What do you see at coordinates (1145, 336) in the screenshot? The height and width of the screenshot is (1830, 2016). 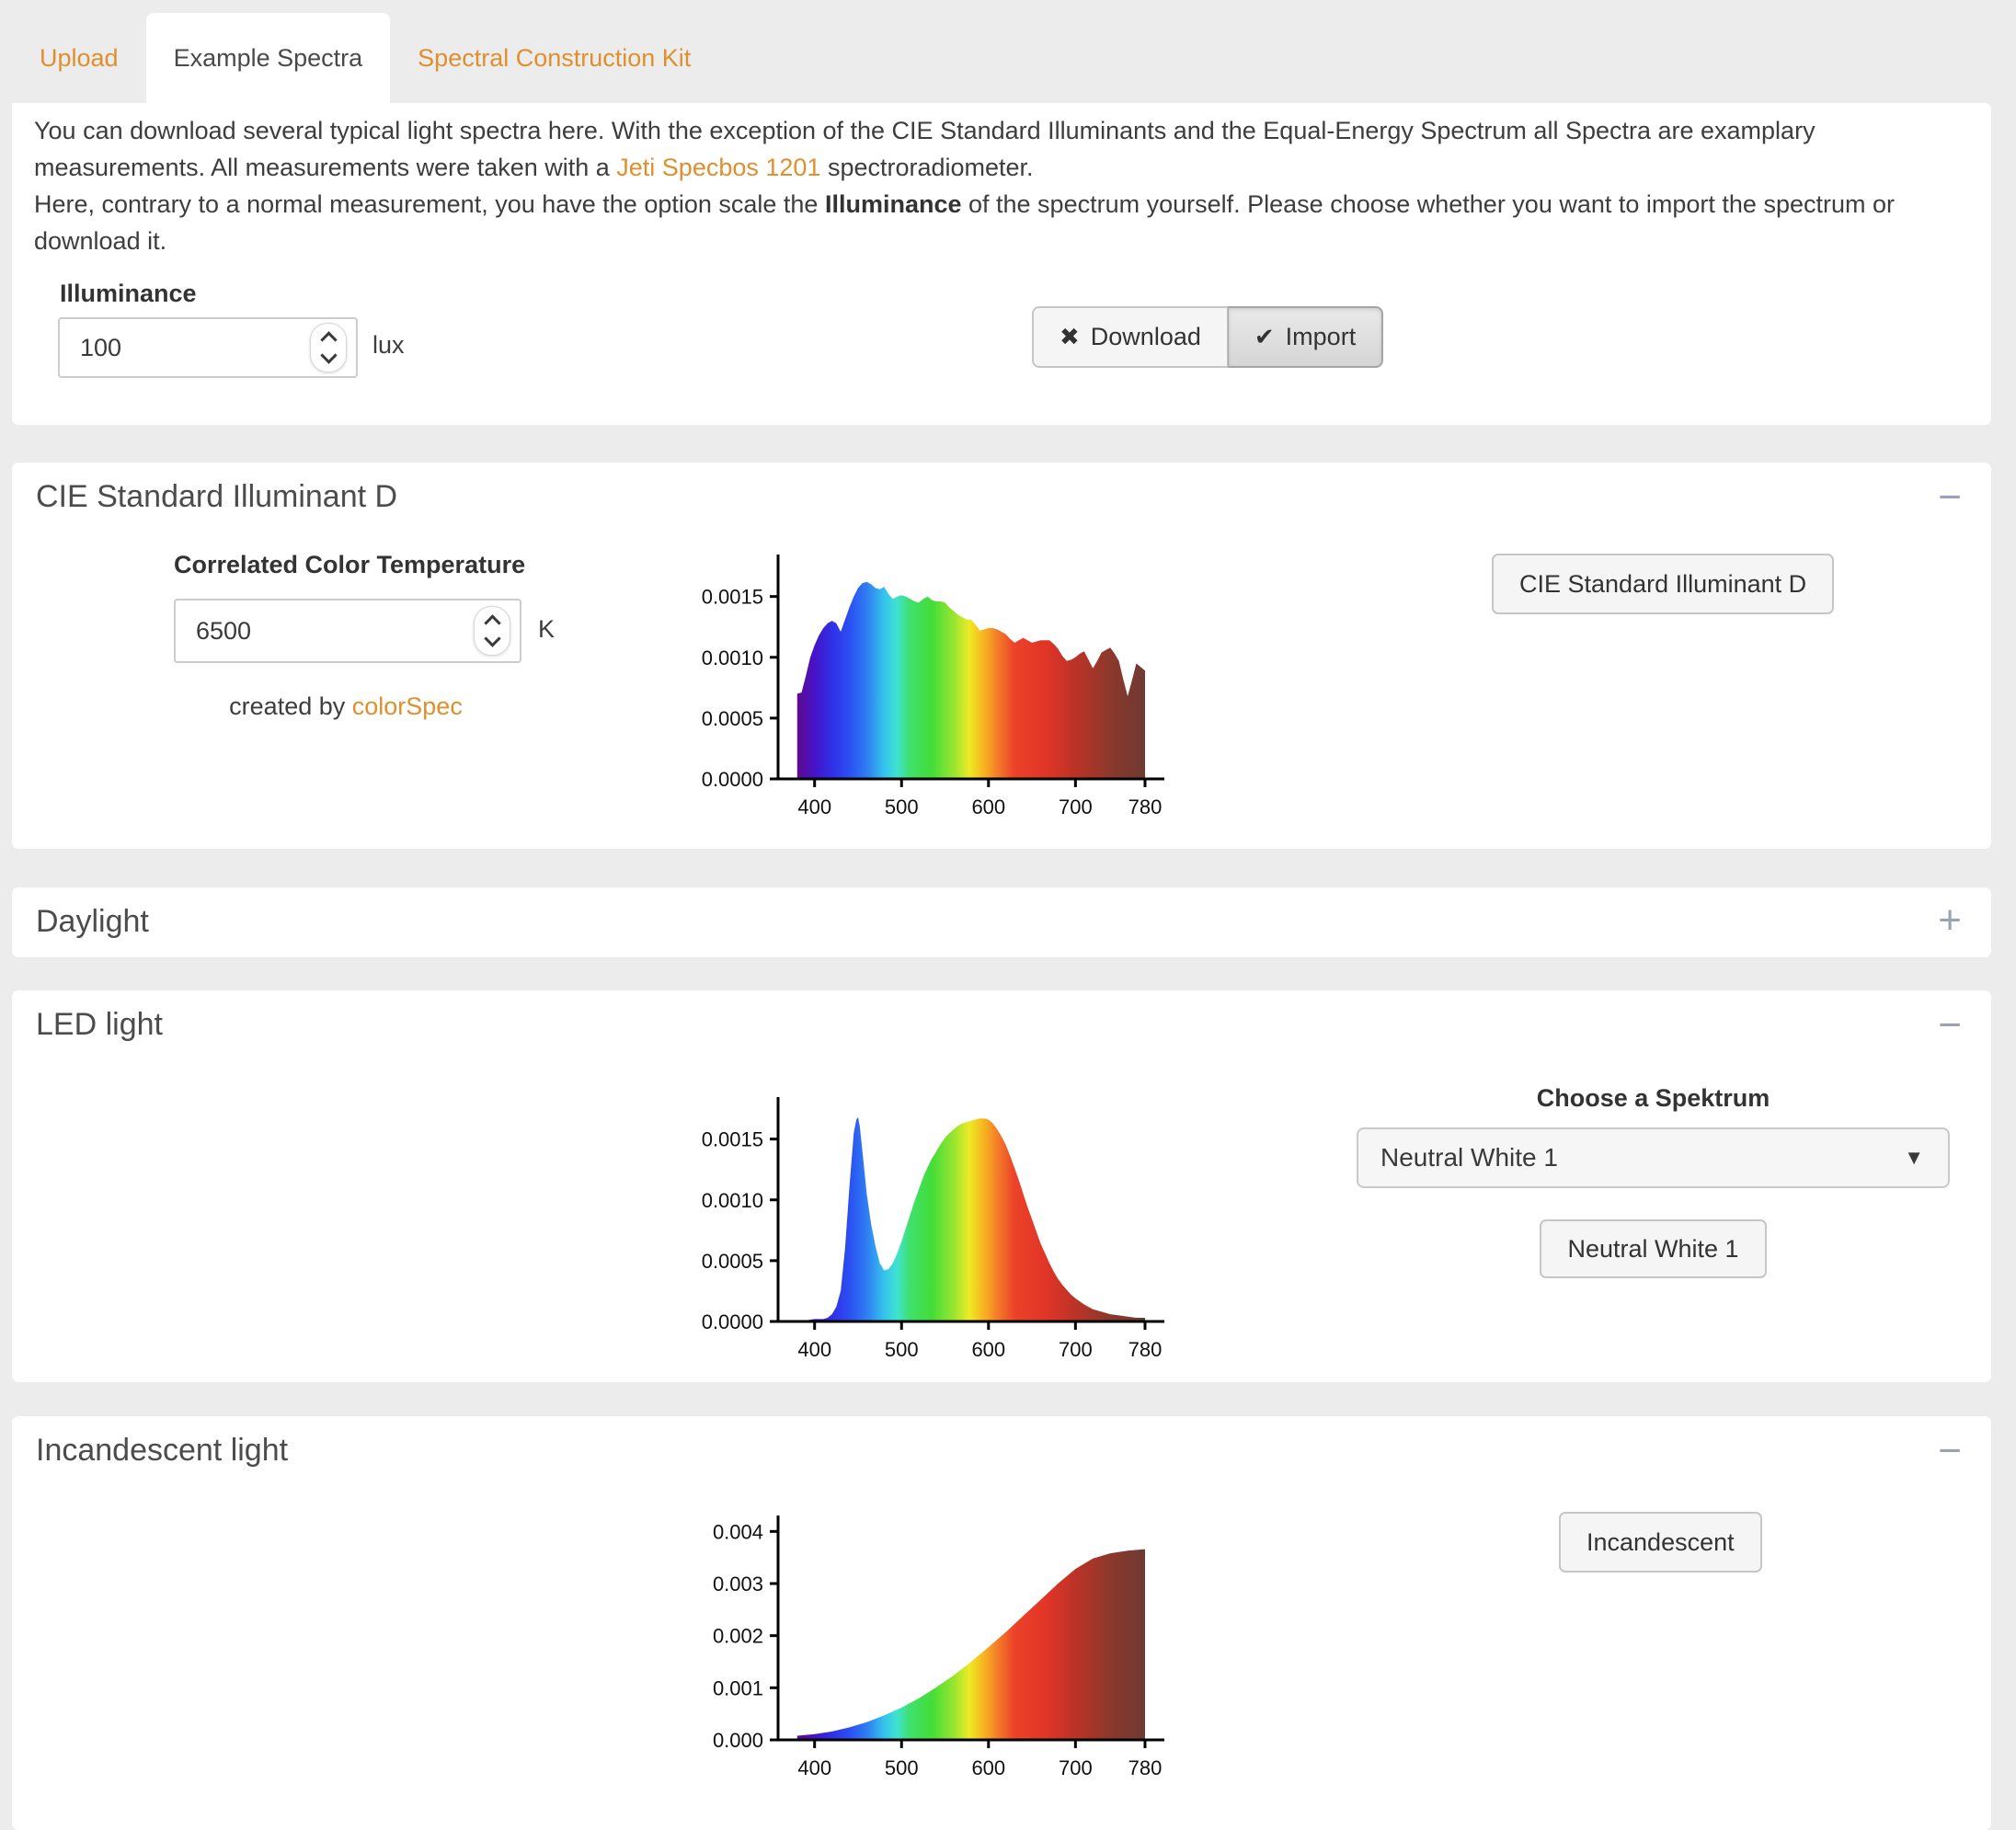 I see `download-button-label: Download` at bounding box center [1145, 336].